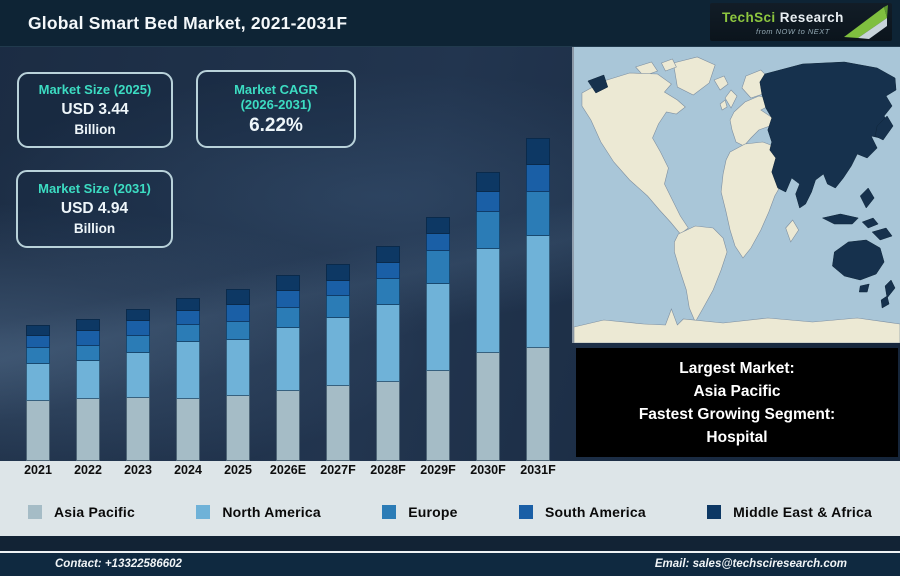  Describe the element at coordinates (388, 470) in the screenshot. I see `x-label-2028F: 2028F` at that location.